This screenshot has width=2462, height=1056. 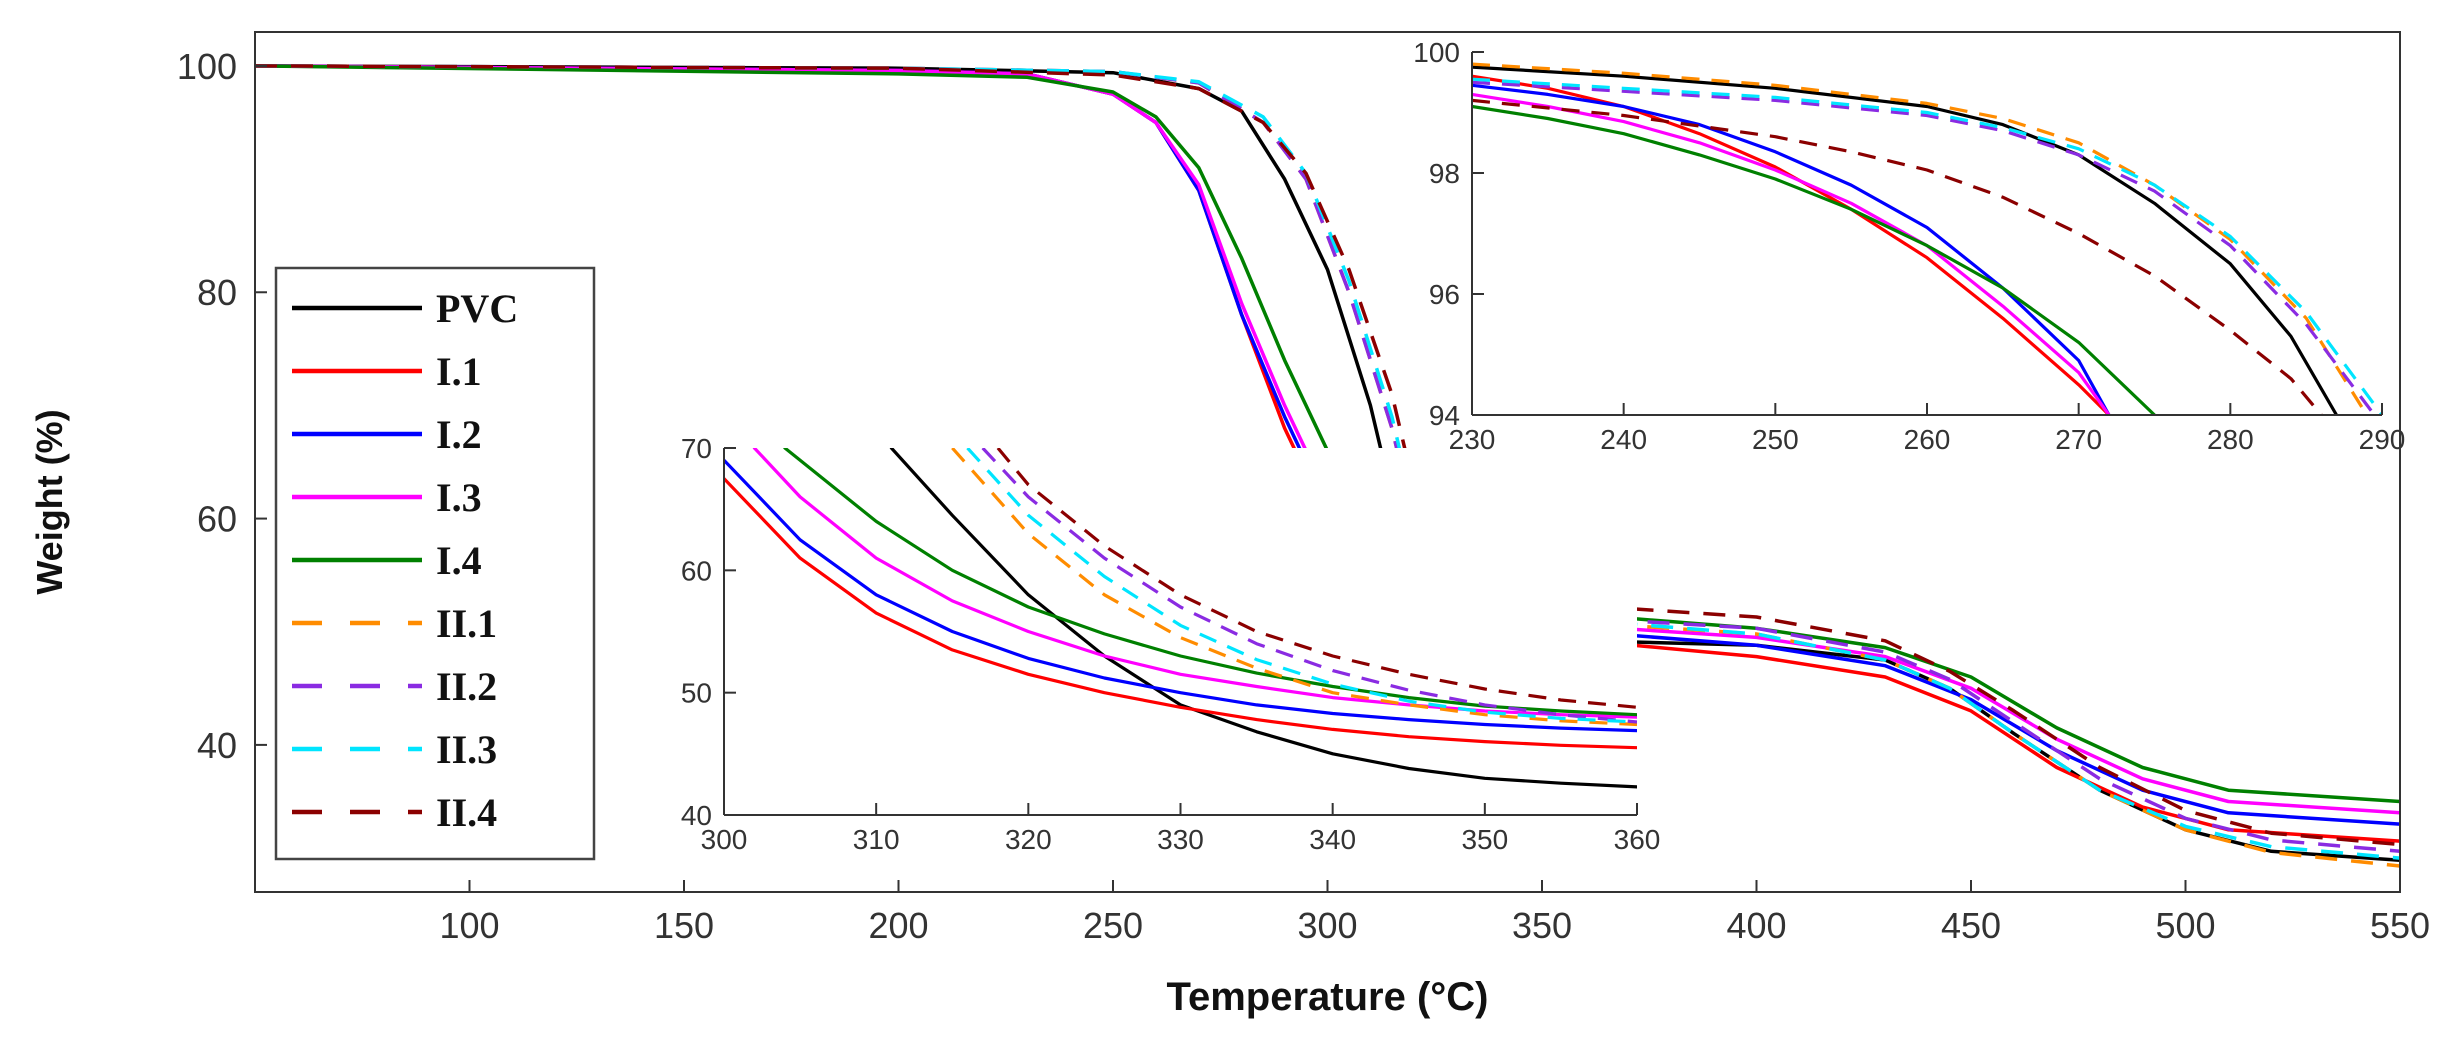 I want to click on inset-low-x-tick-label-360: 360, so click(x=1637, y=839).